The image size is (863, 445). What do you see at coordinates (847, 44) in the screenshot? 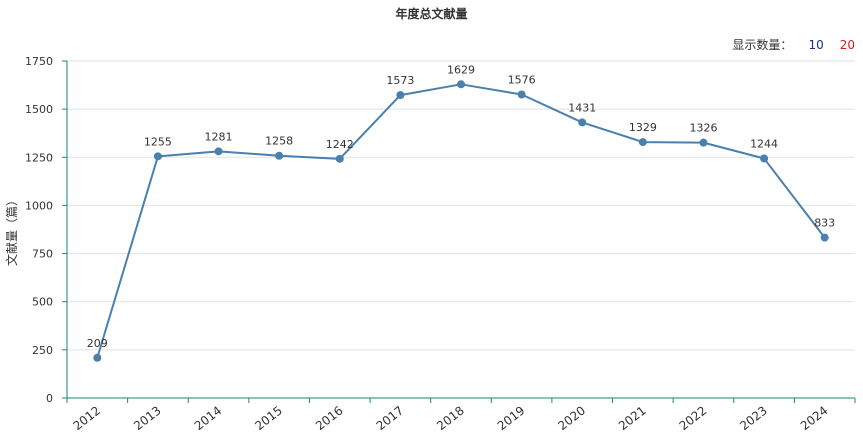
I see `count-option-20: 20` at bounding box center [847, 44].